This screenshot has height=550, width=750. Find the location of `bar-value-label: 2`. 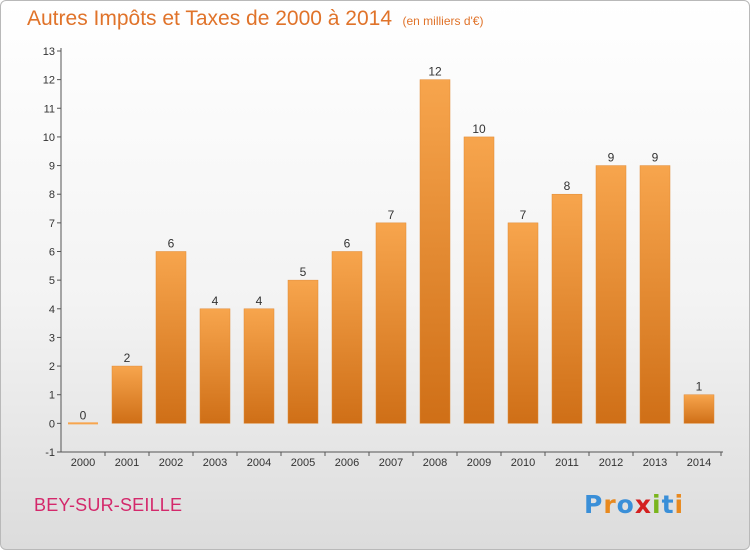

bar-value-label: 2 is located at coordinates (127, 358).